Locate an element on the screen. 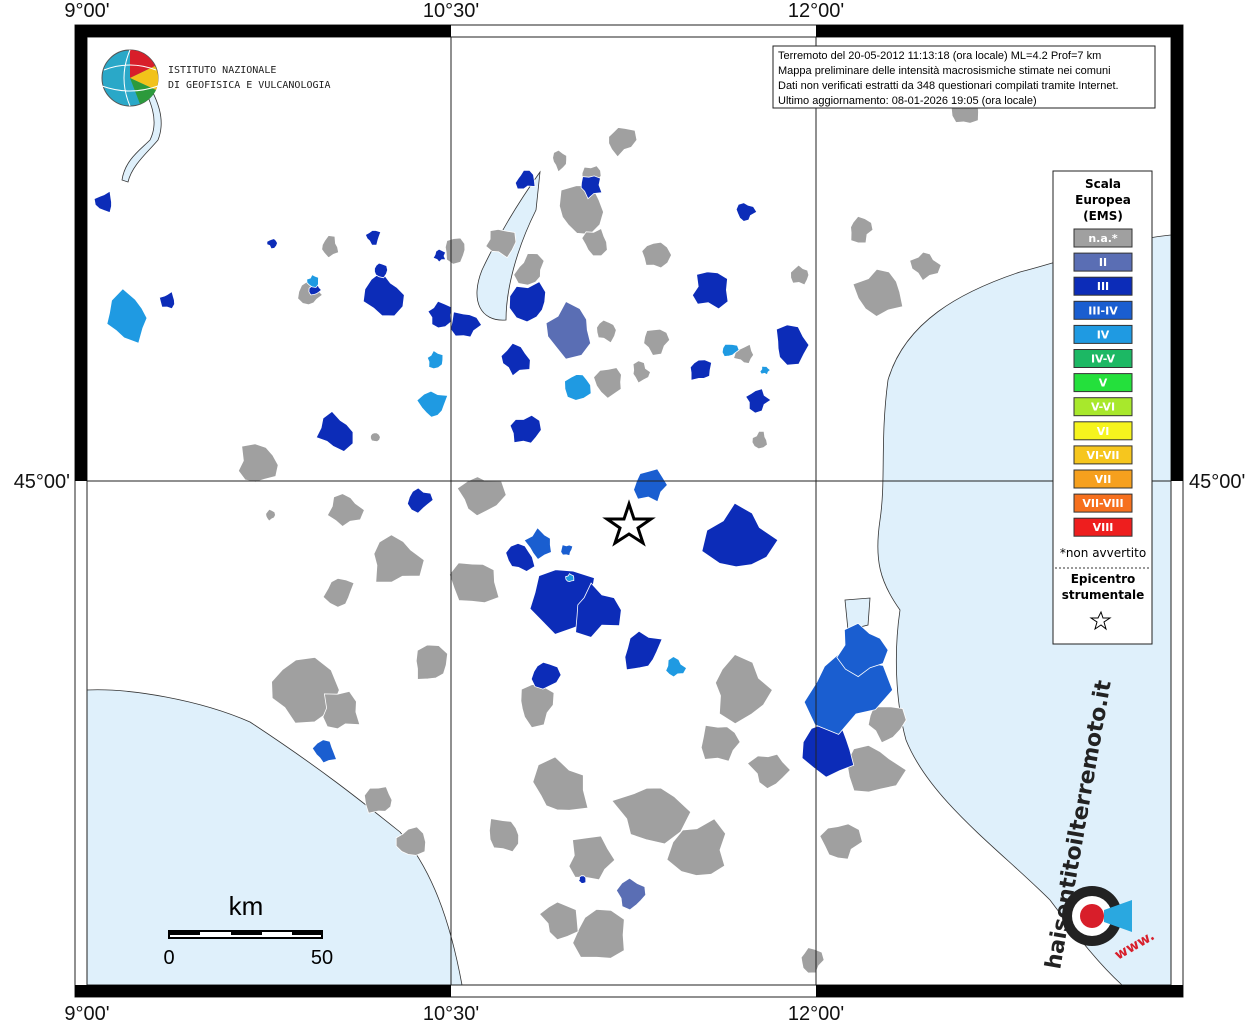 The width and height of the screenshot is (1255, 1024). legend-label: IV-V is located at coordinates (1103, 359).